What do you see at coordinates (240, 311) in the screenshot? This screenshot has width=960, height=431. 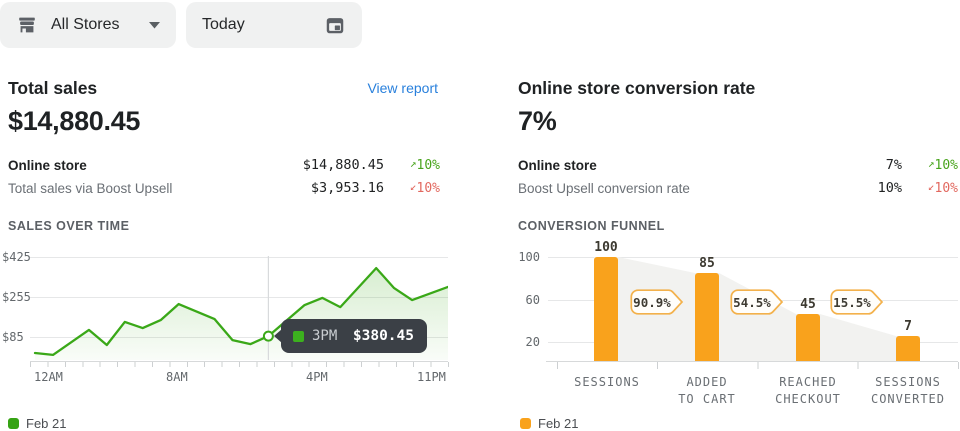 I see `sales-line-path` at bounding box center [240, 311].